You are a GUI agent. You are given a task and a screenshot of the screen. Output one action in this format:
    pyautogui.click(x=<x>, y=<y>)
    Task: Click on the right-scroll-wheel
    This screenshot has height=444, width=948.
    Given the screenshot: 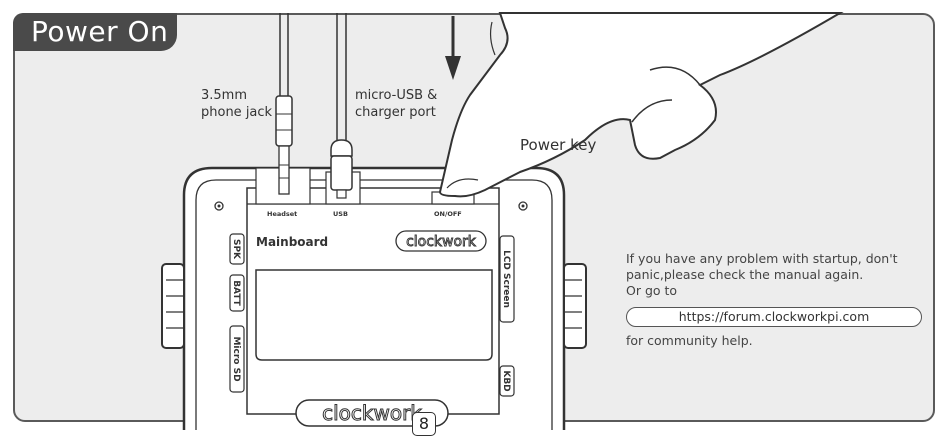 What is the action you would take?
    pyautogui.click(x=575, y=306)
    